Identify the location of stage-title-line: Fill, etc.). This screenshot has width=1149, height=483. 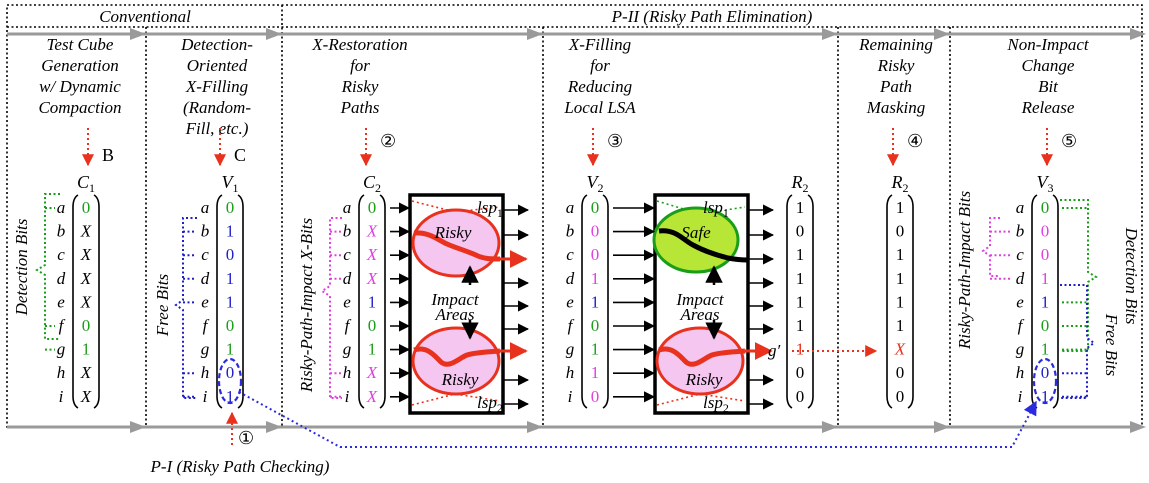
(217, 128).